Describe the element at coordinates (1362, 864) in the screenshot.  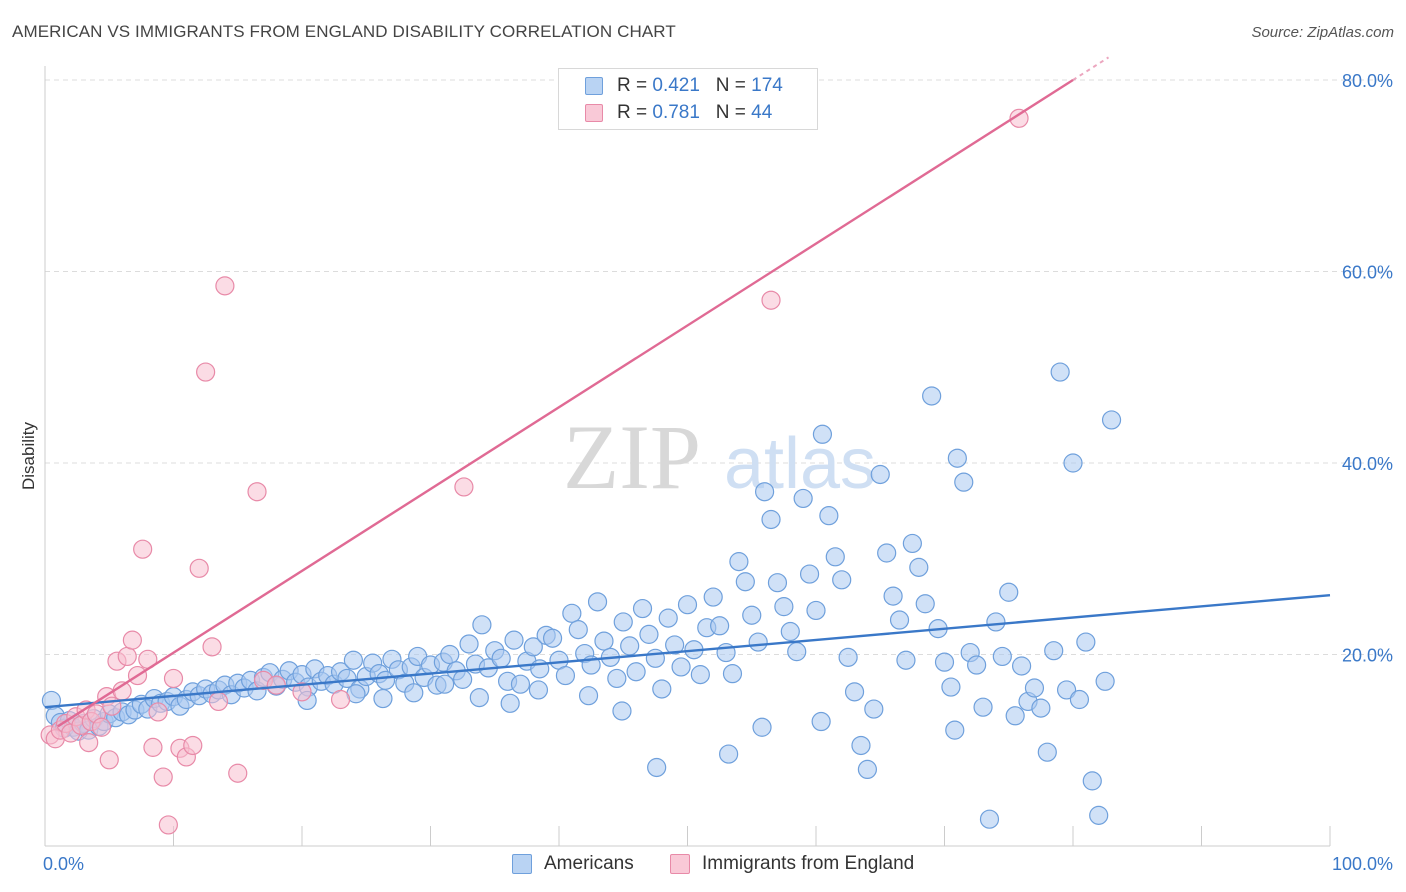
I see `x-tick-label: 100.0%` at that location.